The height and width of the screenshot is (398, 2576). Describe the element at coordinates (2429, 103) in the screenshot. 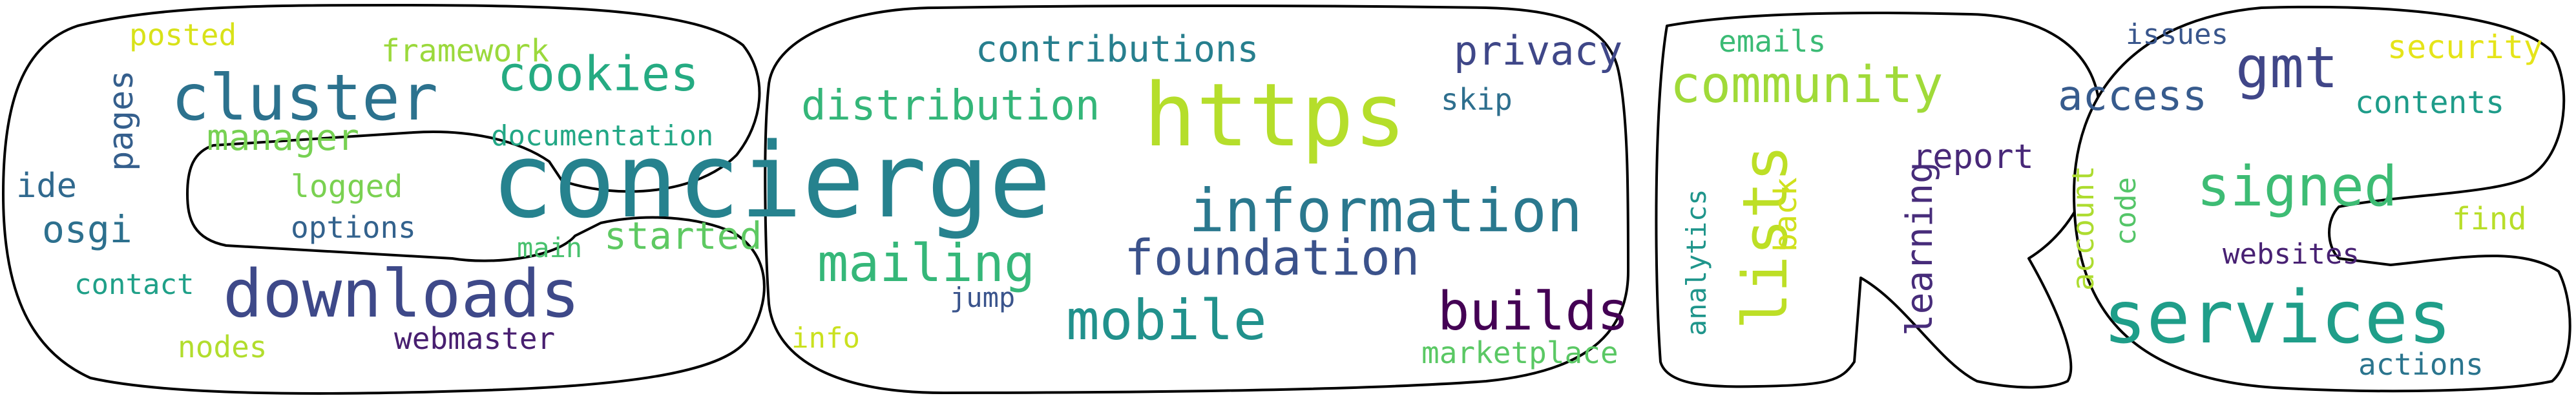

I see `word-contents: contents` at that location.